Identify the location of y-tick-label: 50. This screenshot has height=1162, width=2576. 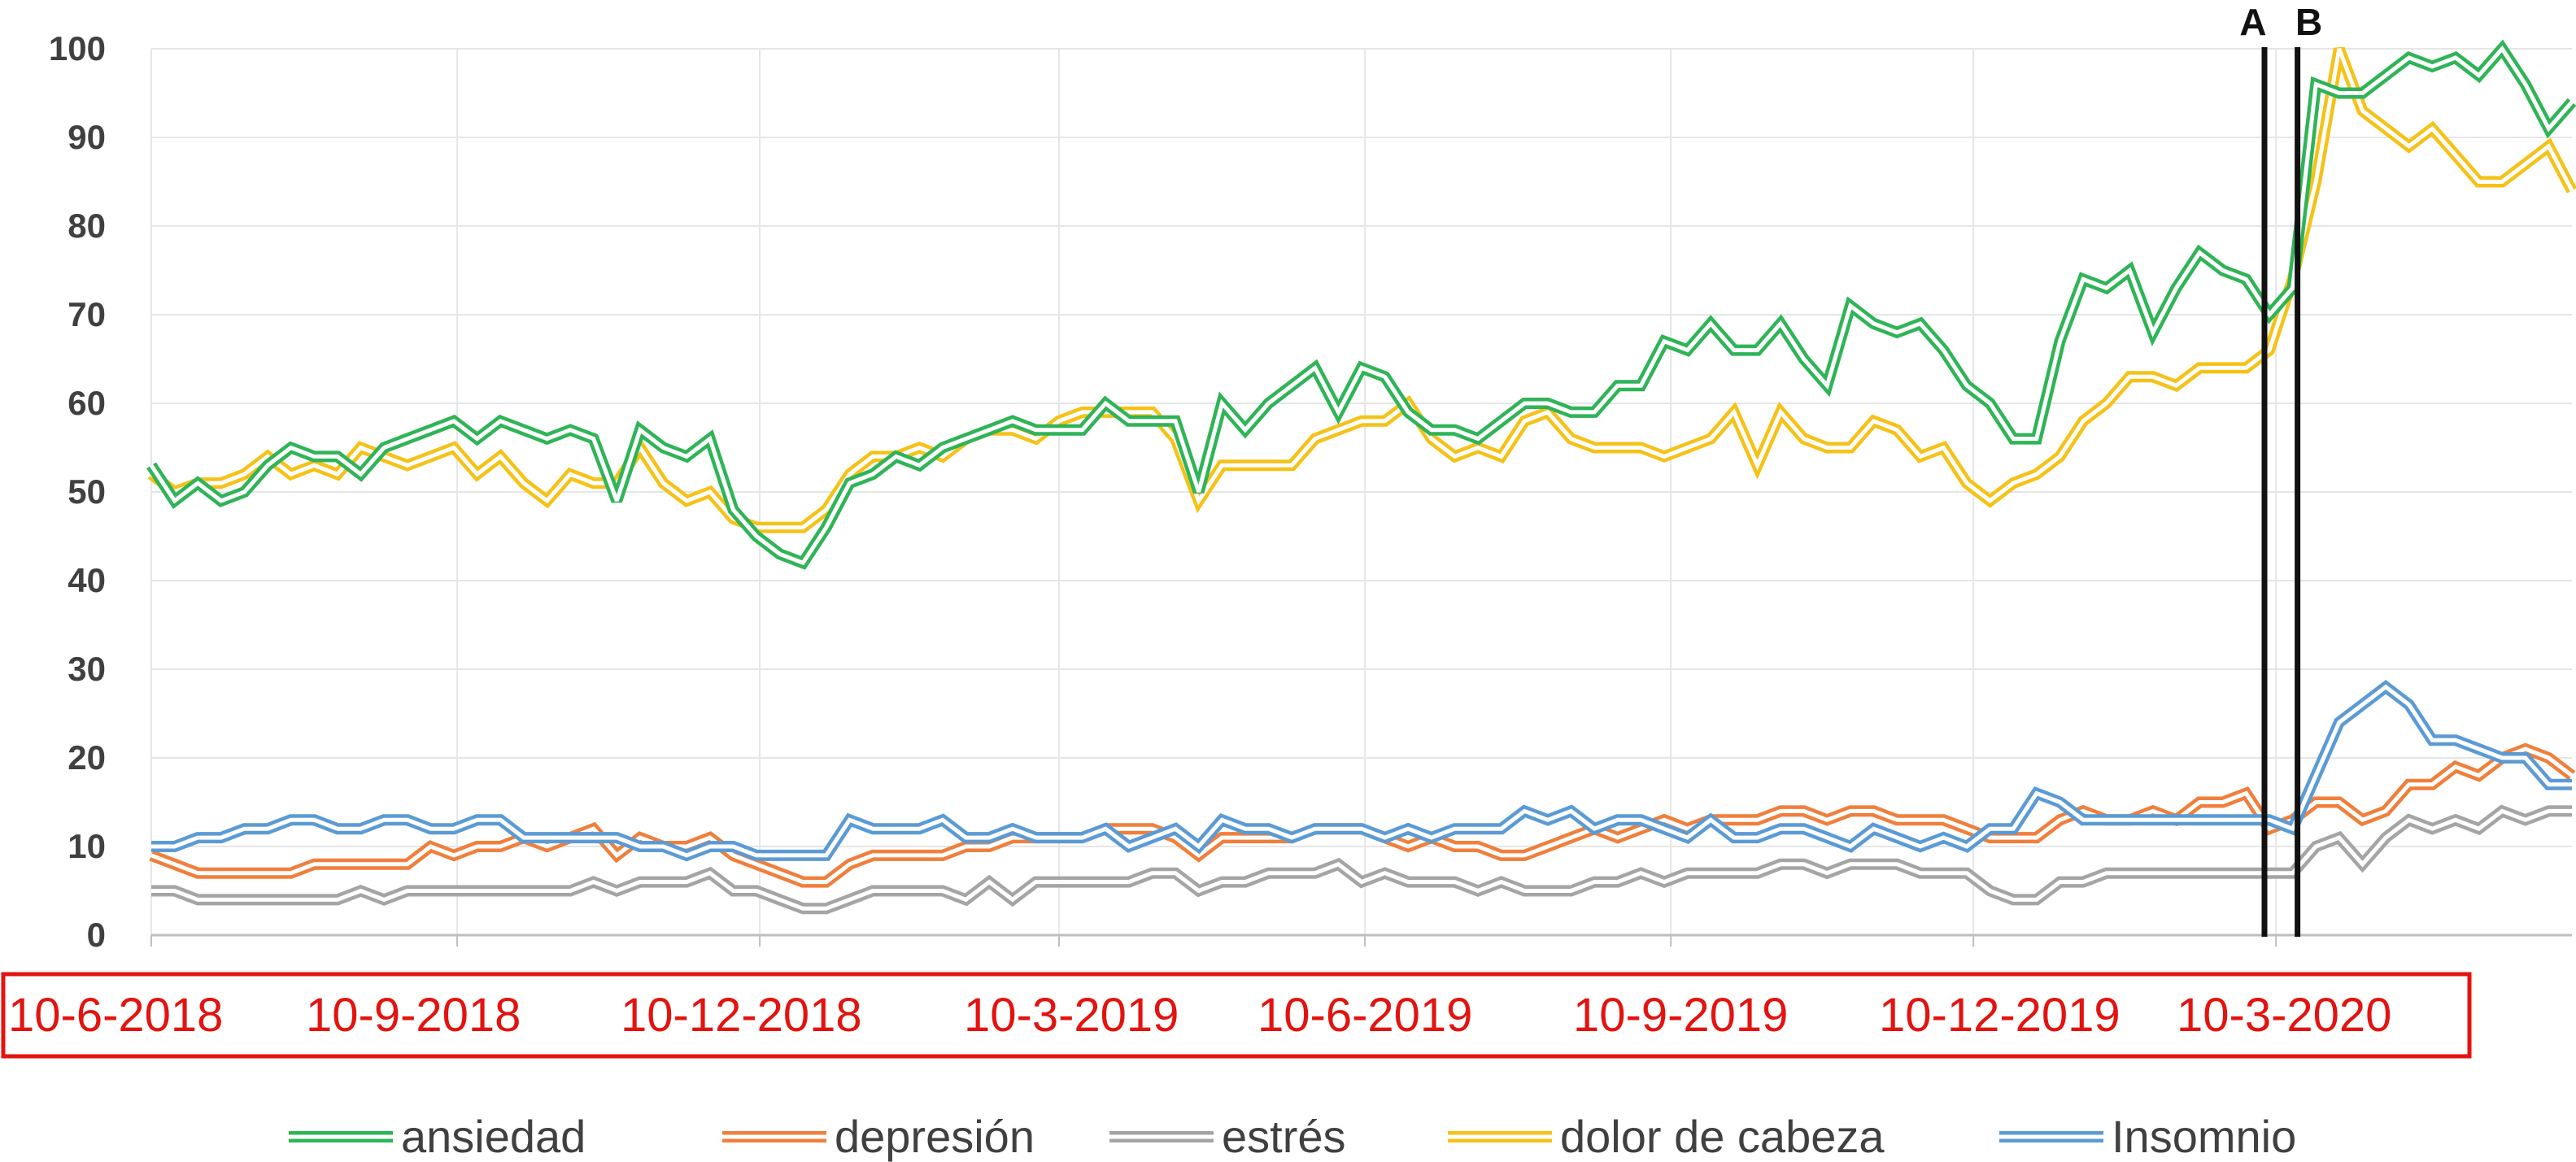
(87, 491).